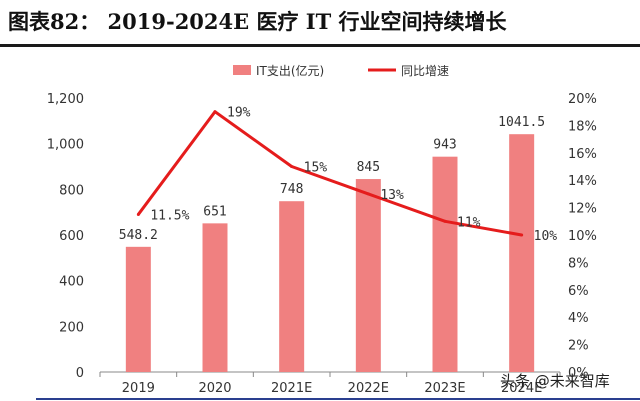  Describe the element at coordinates (521, 388) in the screenshot. I see `x-tick-label: 2024E` at that location.